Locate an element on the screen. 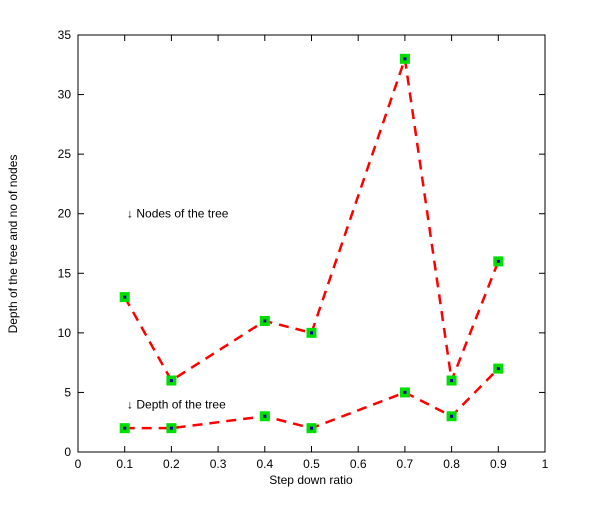 Image resolution: width=601 pixels, height=509 pixels. y-tick-label: 20 is located at coordinates (65, 214).